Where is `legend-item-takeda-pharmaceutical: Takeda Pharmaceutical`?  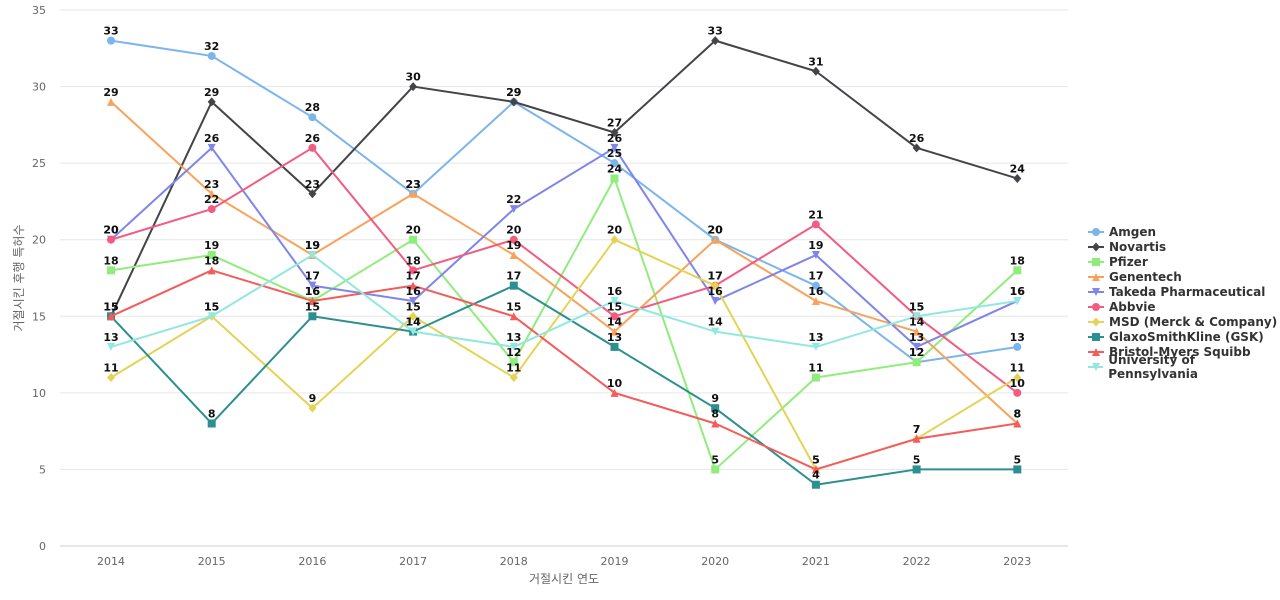
legend-item-takeda-pharmaceutical: Takeda Pharmaceutical is located at coordinates (1184, 291).